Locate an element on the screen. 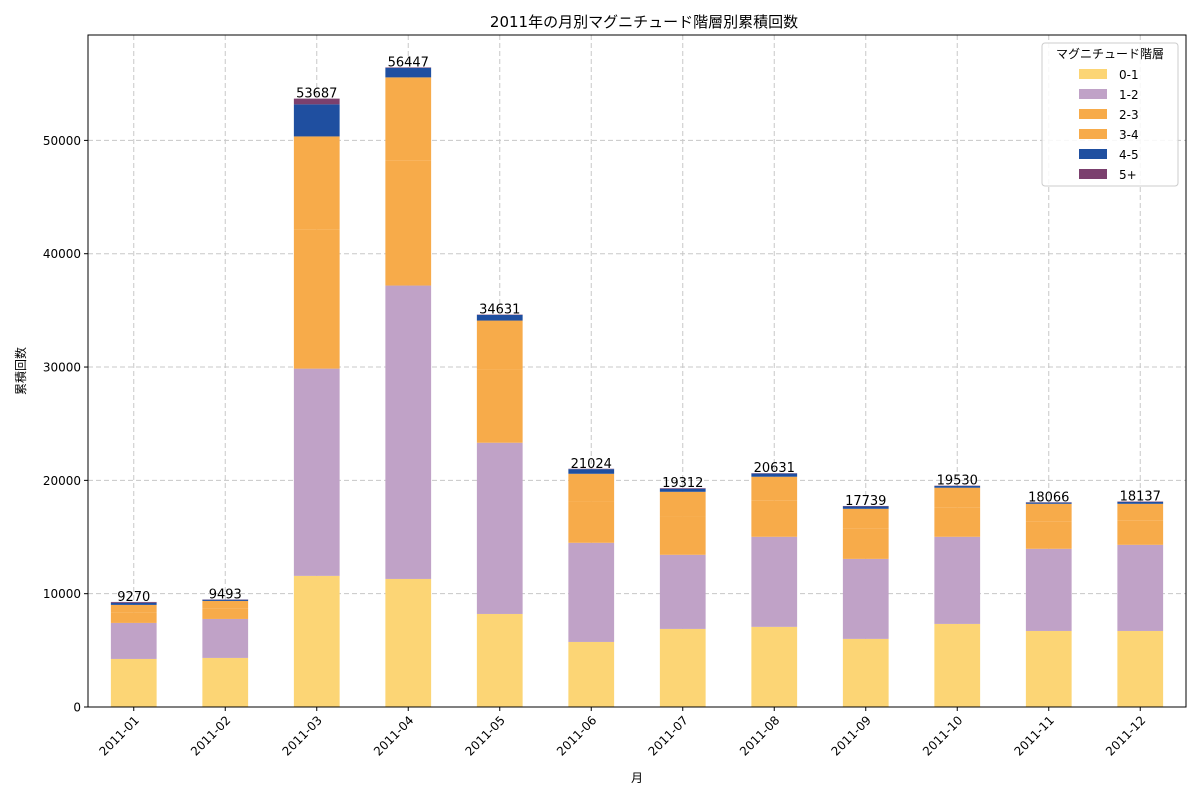 The height and width of the screenshot is (804, 1200). x-tick-label: 2011-01 is located at coordinates (119, 735).